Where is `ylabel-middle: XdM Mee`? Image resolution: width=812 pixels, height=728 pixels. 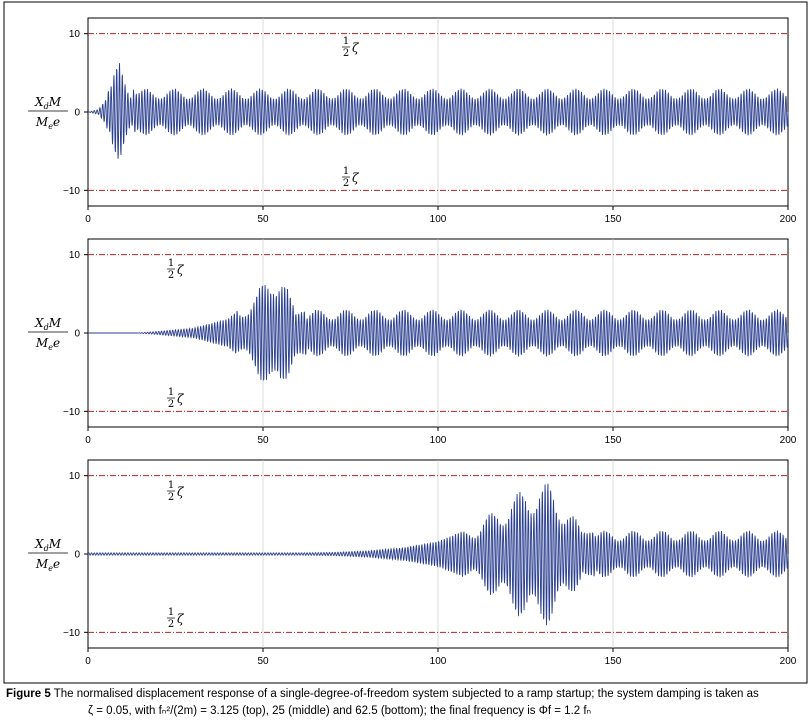 ylabel-middle: XdM Mee is located at coordinates (48, 334).